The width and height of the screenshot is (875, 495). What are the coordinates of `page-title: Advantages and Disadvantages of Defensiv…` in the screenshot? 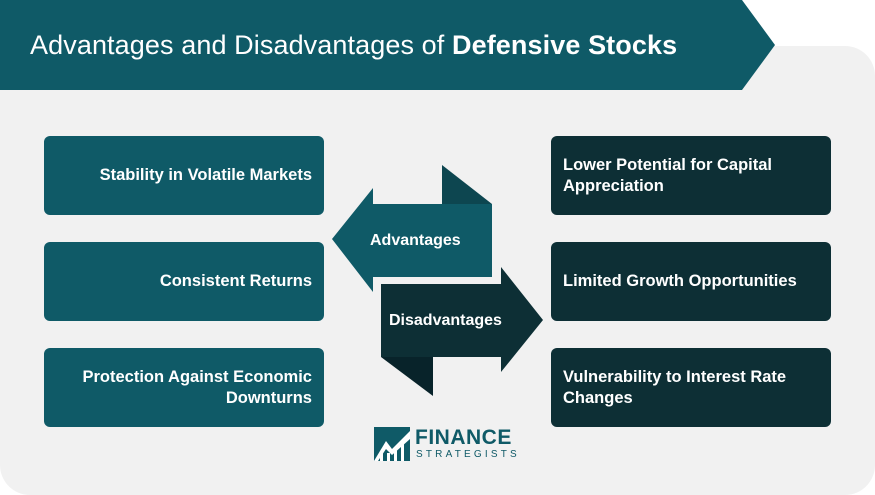 It's located at (353, 45).